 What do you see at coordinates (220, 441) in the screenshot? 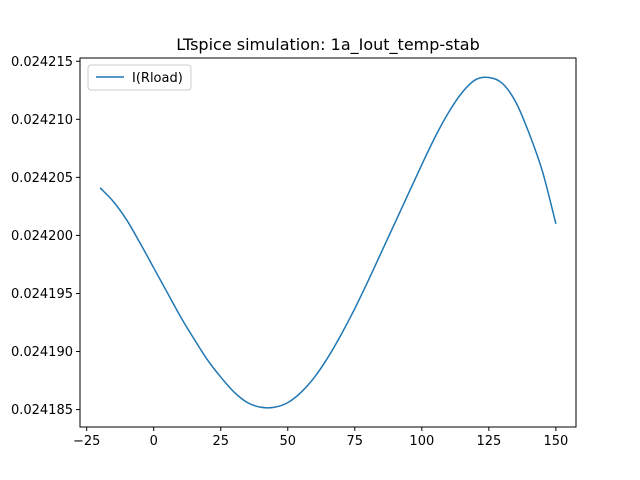
I see `x-tick-label: 25` at bounding box center [220, 441].